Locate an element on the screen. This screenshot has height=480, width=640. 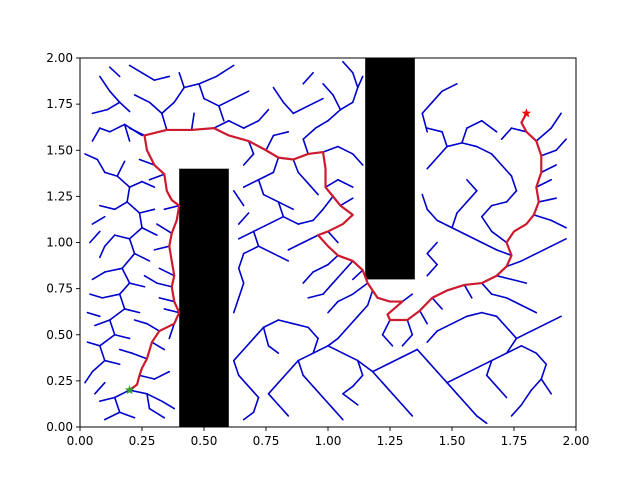
y-tick-label: 0.00 is located at coordinates (59, 427).